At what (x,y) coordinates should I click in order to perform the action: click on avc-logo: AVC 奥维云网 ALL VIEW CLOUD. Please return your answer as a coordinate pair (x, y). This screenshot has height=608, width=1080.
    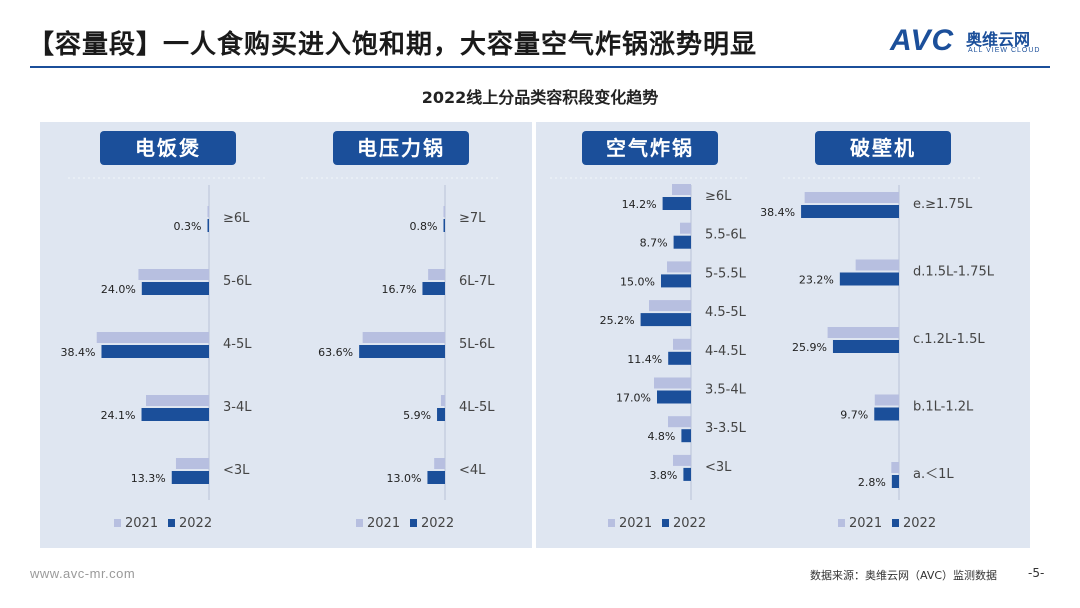
    Looking at the image, I should click on (975, 43).